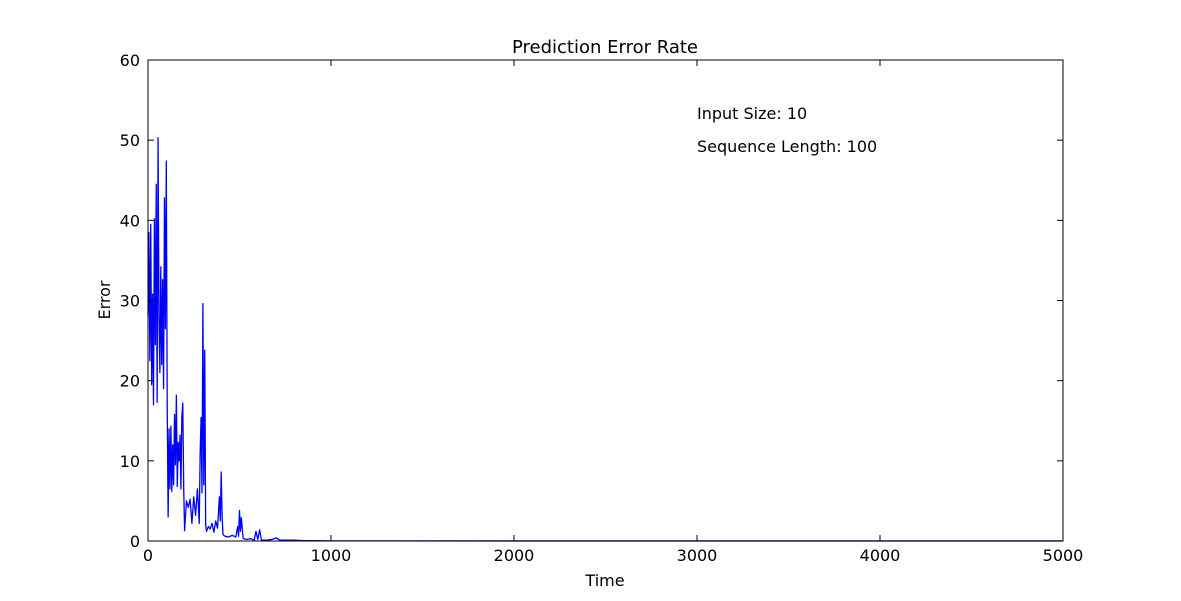  I want to click on x-tick-label: 1000, so click(331, 555).